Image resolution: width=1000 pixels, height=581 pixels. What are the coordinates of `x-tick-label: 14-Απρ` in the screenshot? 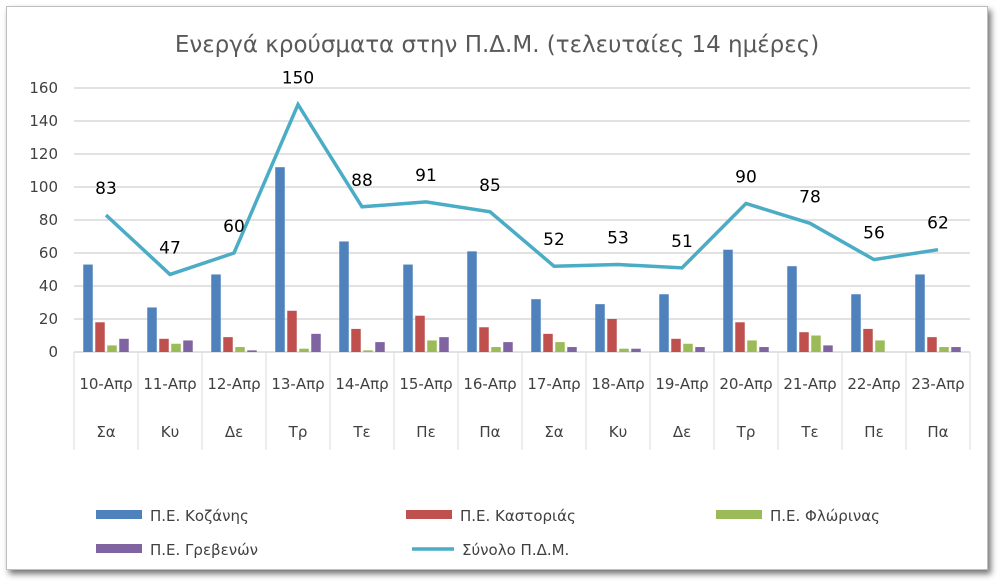 It's located at (361, 384).